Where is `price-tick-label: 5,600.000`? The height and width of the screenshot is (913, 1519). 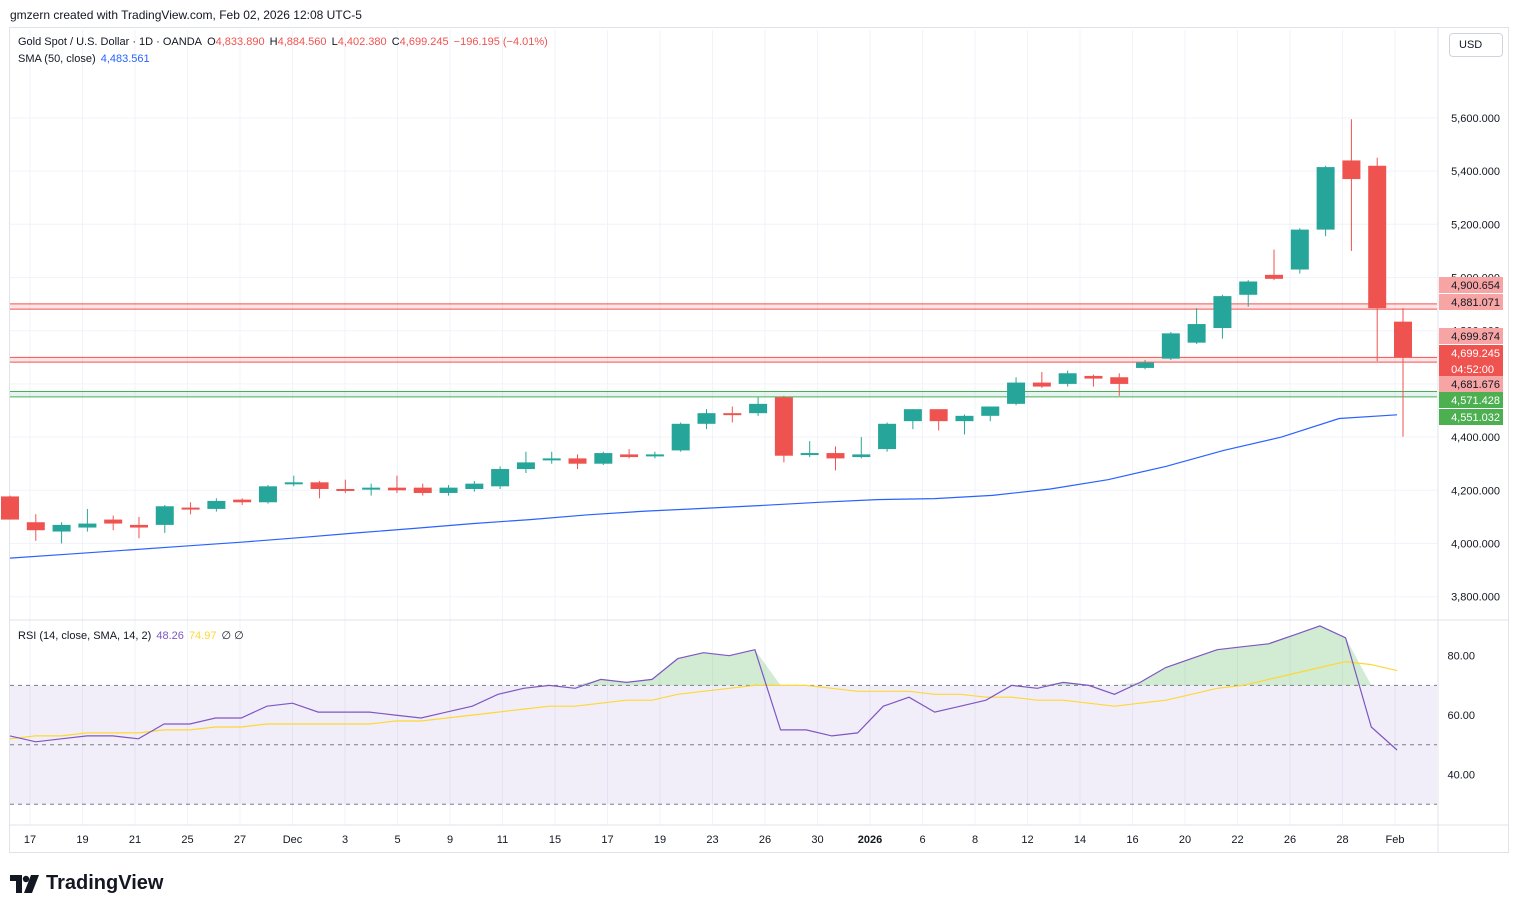 price-tick-label: 5,600.000 is located at coordinates (1475, 119).